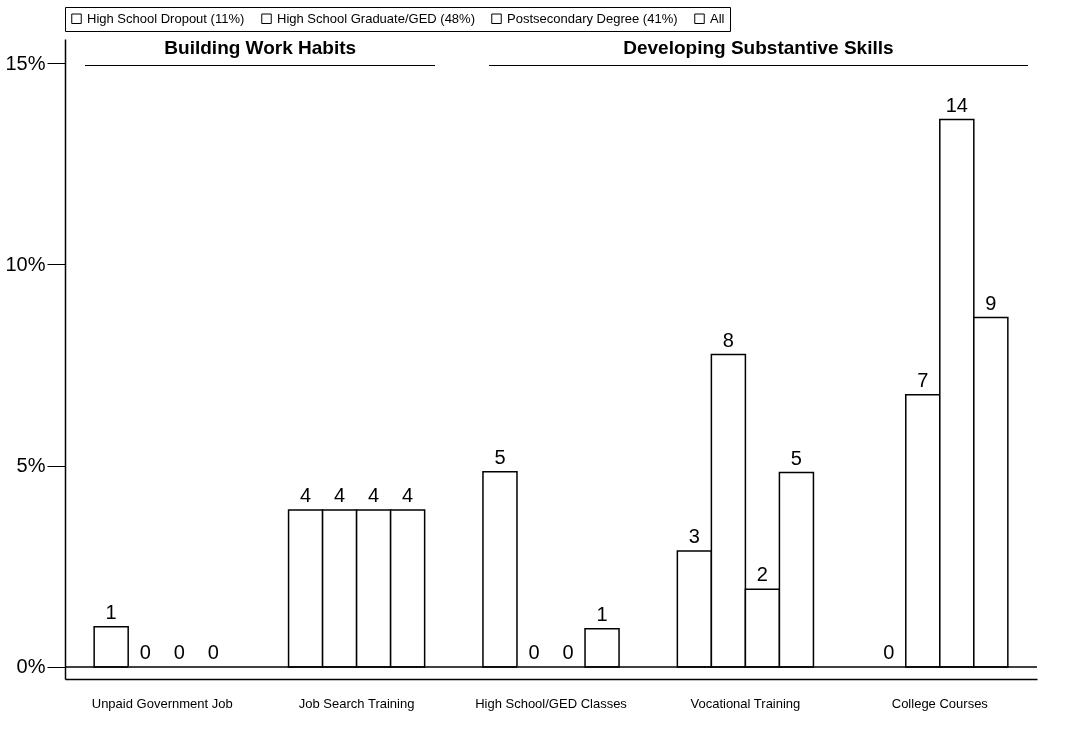 The width and height of the screenshot is (1066, 742). I want to click on legend-label: High School Dropout (11%), so click(166, 18).